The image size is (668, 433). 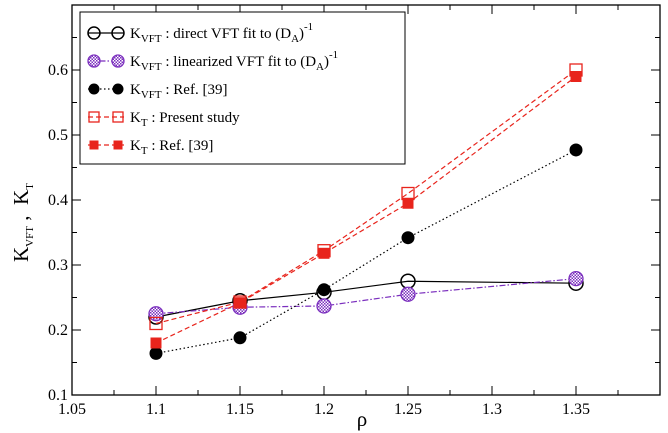 I want to click on y-tick-label: 0.2, so click(x=58, y=330).